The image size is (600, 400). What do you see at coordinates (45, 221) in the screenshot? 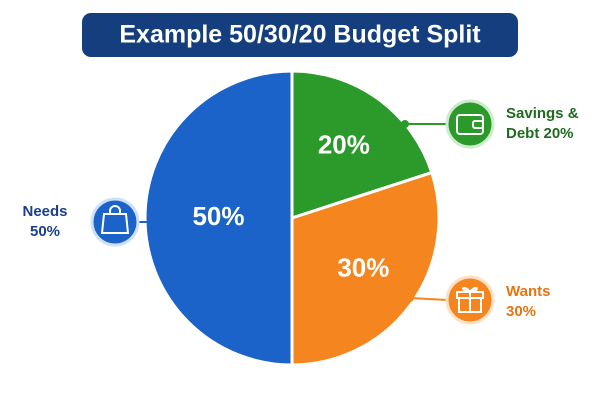
I see `legend-label: Needs 50%` at bounding box center [45, 221].